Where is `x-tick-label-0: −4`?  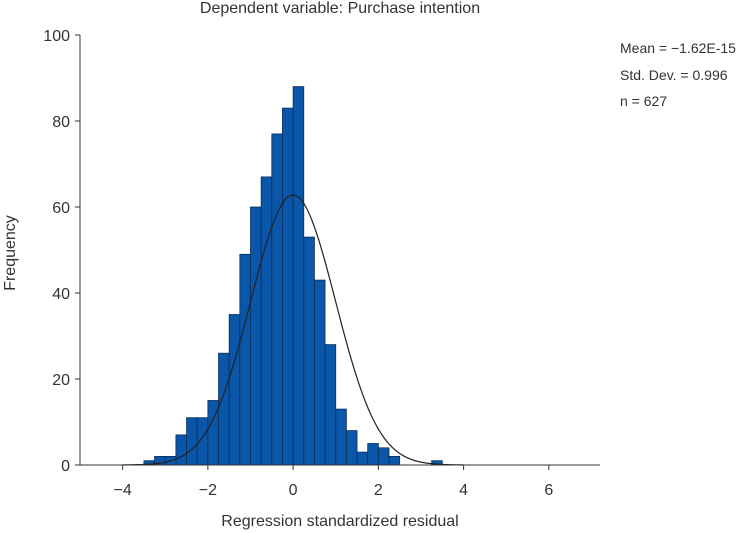 x-tick-label-0: −4 is located at coordinates (122, 490).